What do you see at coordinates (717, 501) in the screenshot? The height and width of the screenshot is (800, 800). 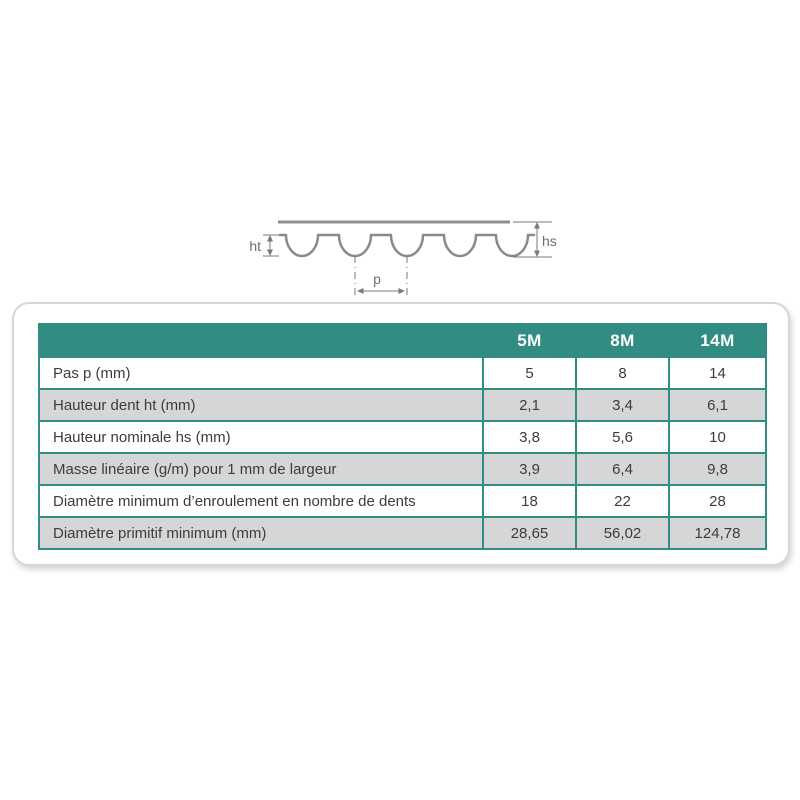 I see `row-value: 28` at bounding box center [717, 501].